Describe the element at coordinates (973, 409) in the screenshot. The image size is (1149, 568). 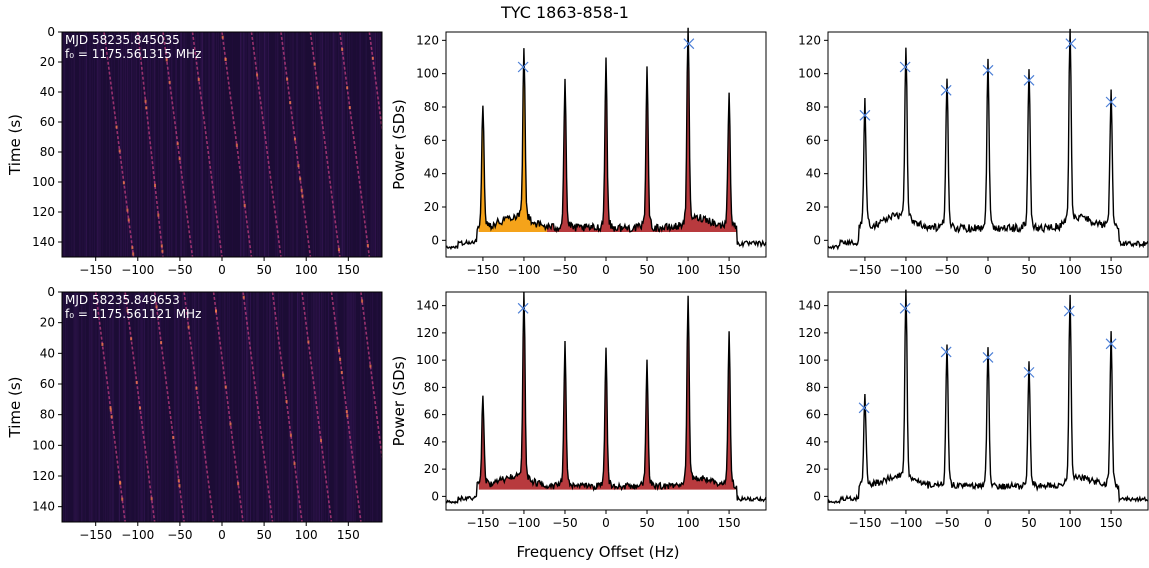
I see `power-panel-5: −150 −100 −50 0 50 100 150 0 20 40 60 80 100 120 140` at that location.